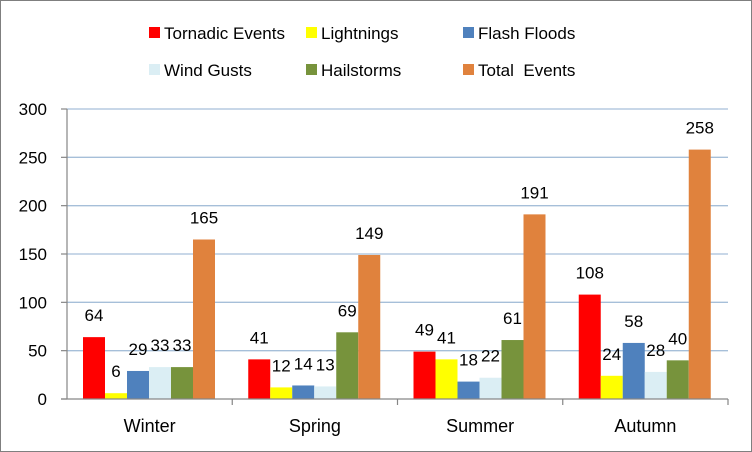 Image resolution: width=752 pixels, height=452 pixels. I want to click on bar-total-events-autumn, so click(699, 274).